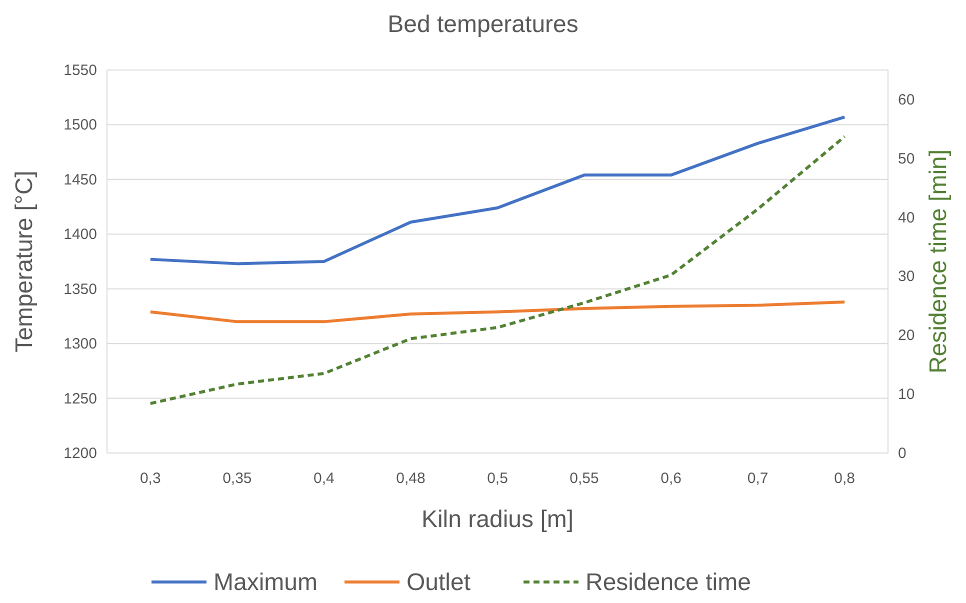  Describe the element at coordinates (938, 261) in the screenshot. I see `y2-axis-title: Residence time [min]` at that location.